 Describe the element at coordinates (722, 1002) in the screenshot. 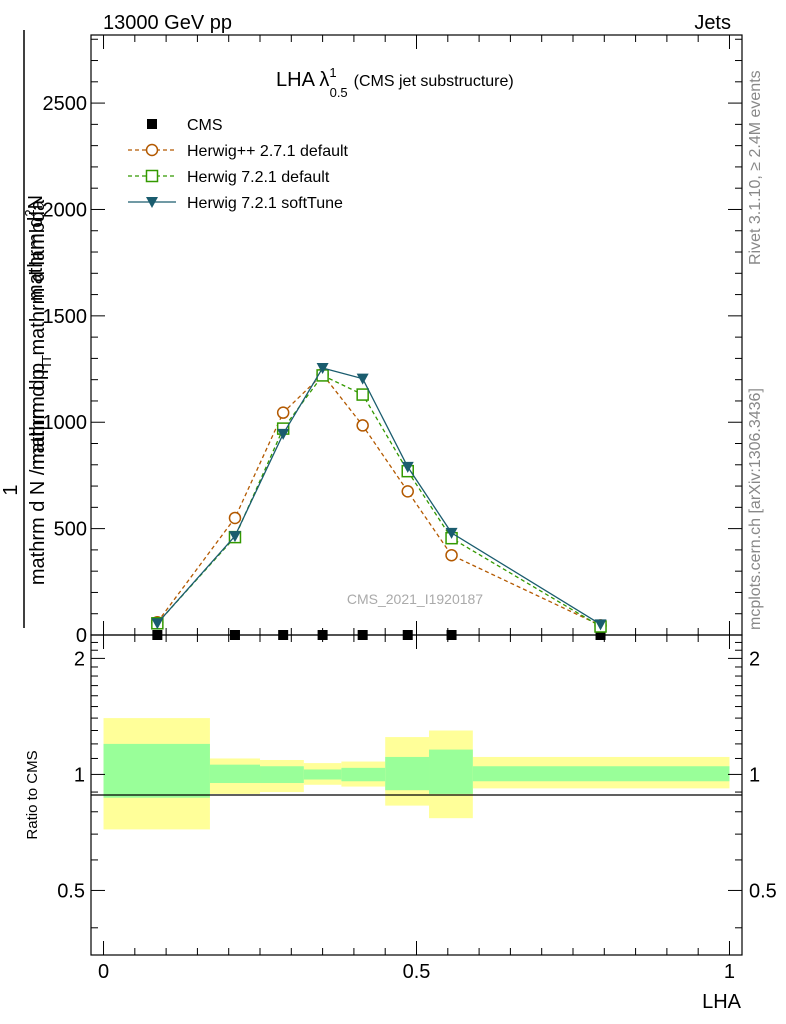

I see `x-axis-label: LHA` at that location.